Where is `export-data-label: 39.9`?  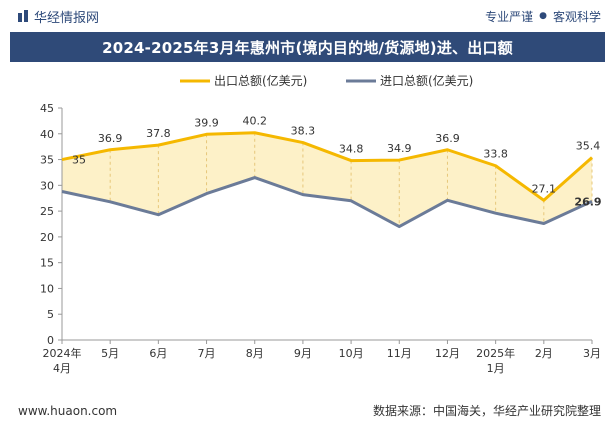
export-data-label: 39.9 is located at coordinates (206, 122).